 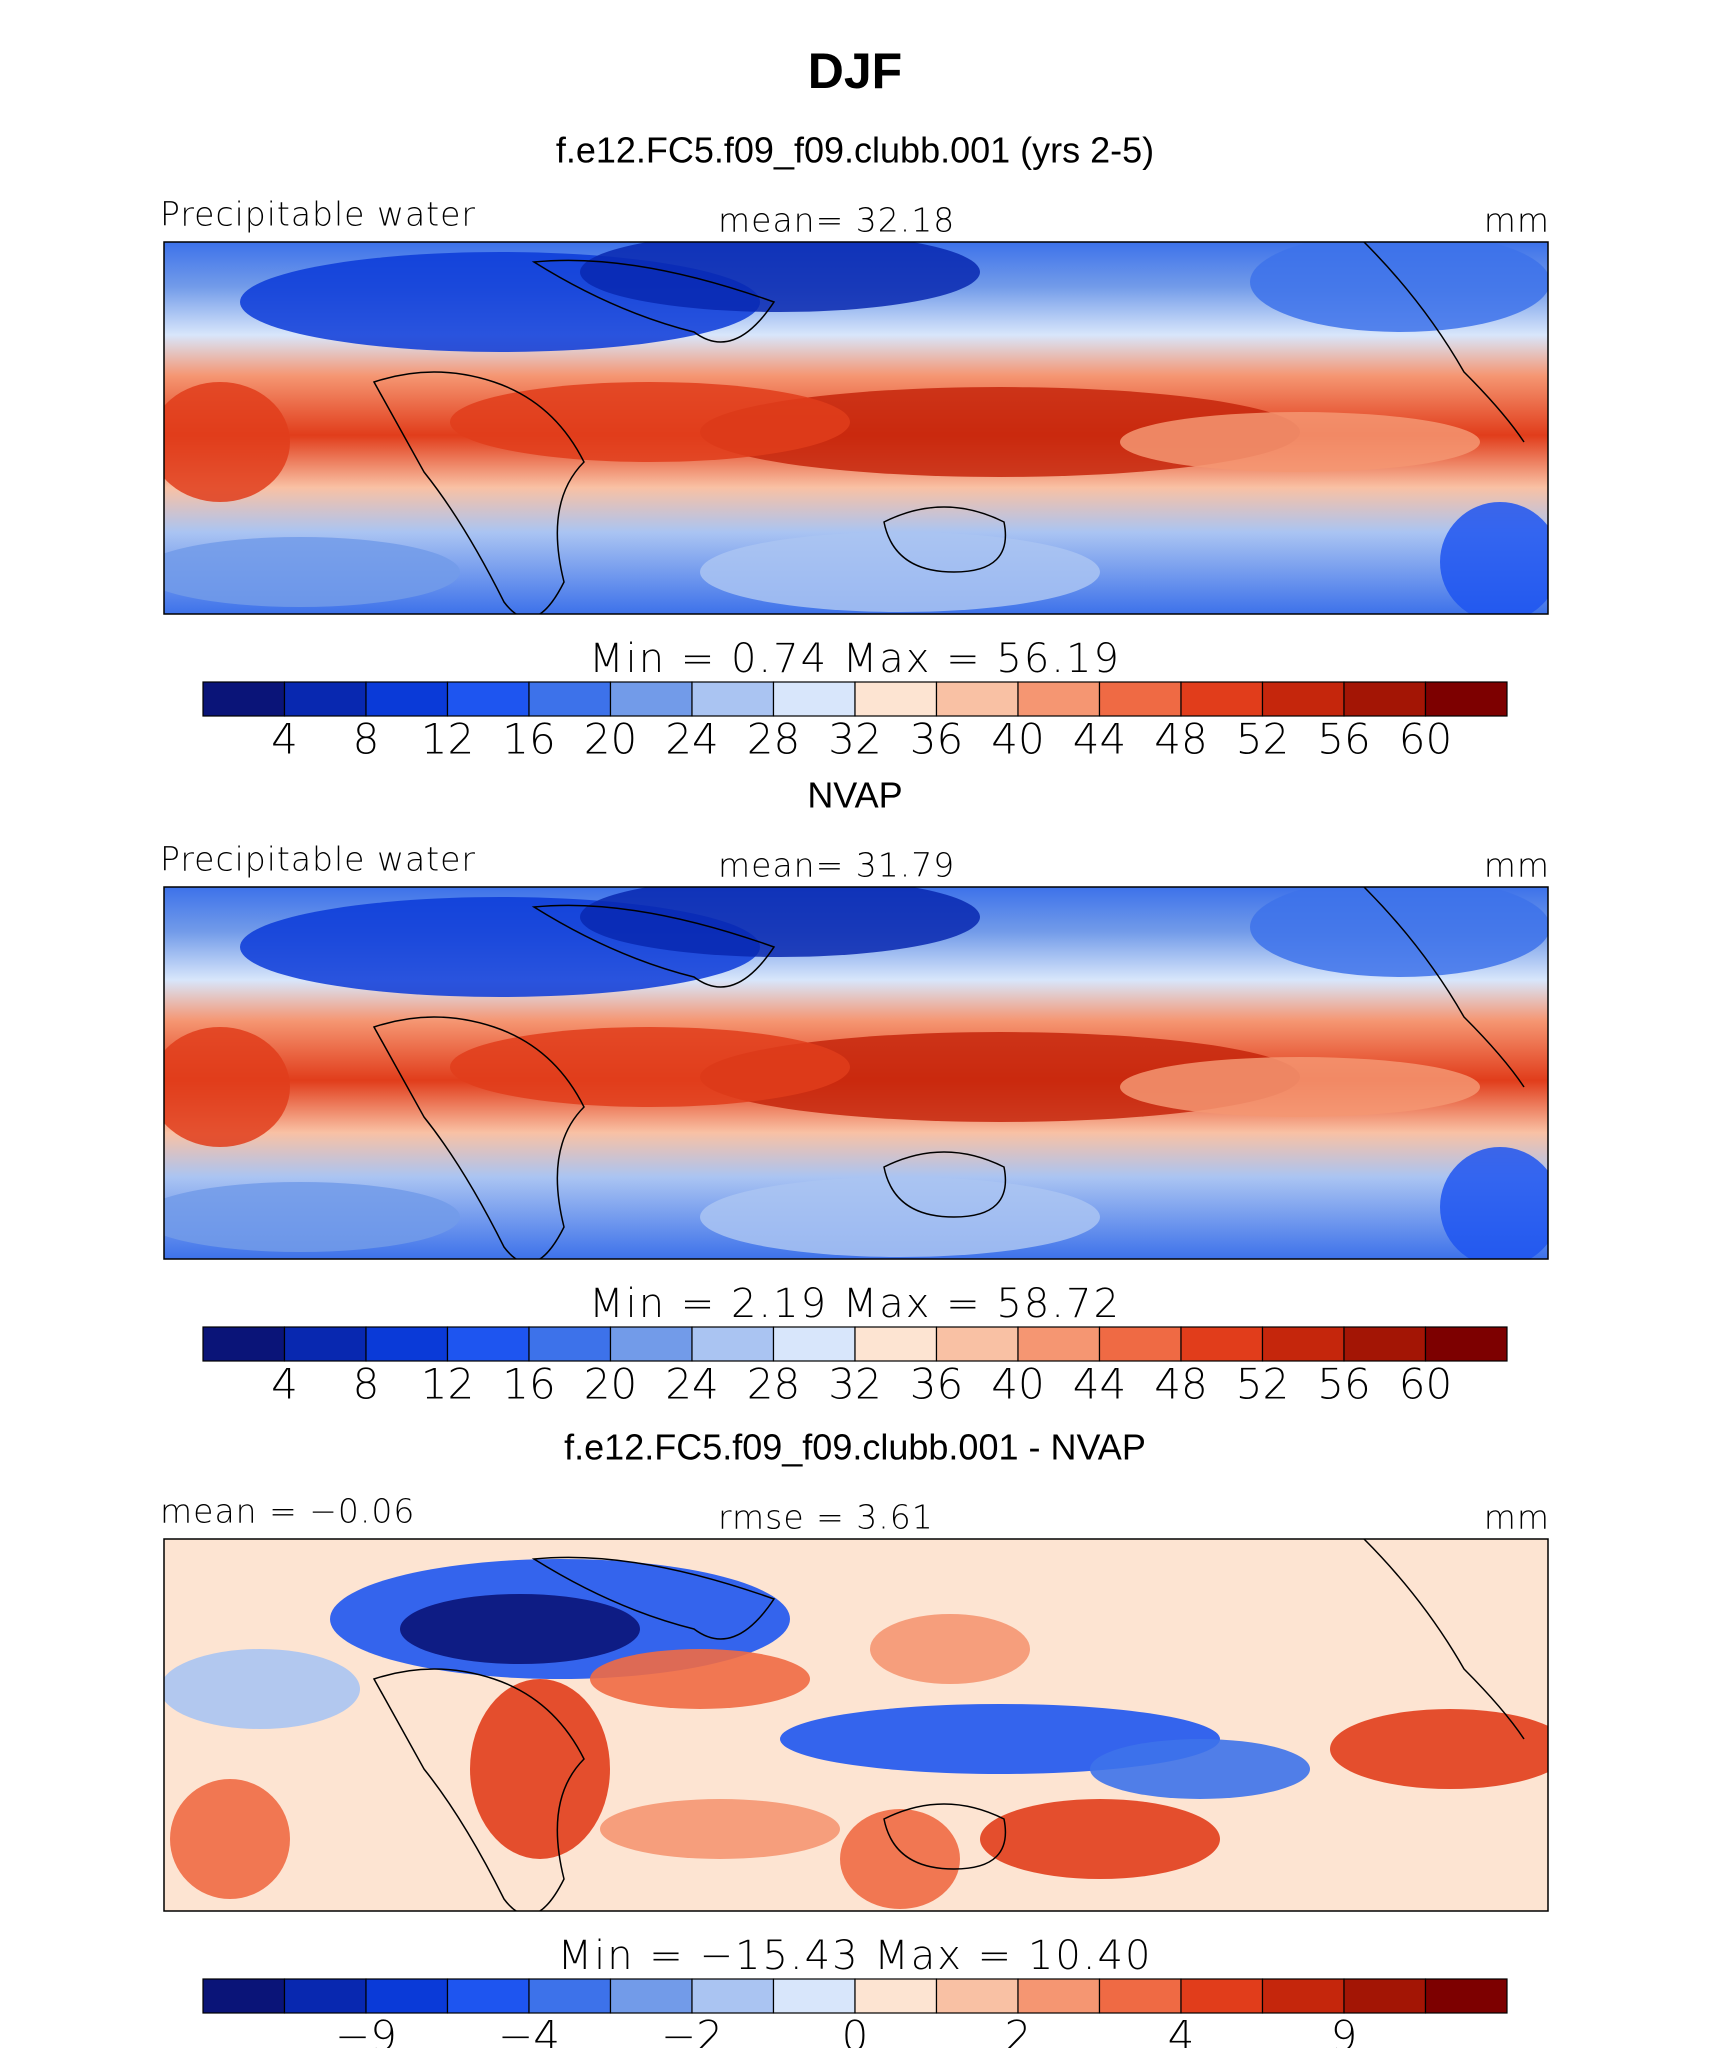 What do you see at coordinates (1099, 739) in the screenshot?
I see `colorbar-label: 44` at bounding box center [1099, 739].